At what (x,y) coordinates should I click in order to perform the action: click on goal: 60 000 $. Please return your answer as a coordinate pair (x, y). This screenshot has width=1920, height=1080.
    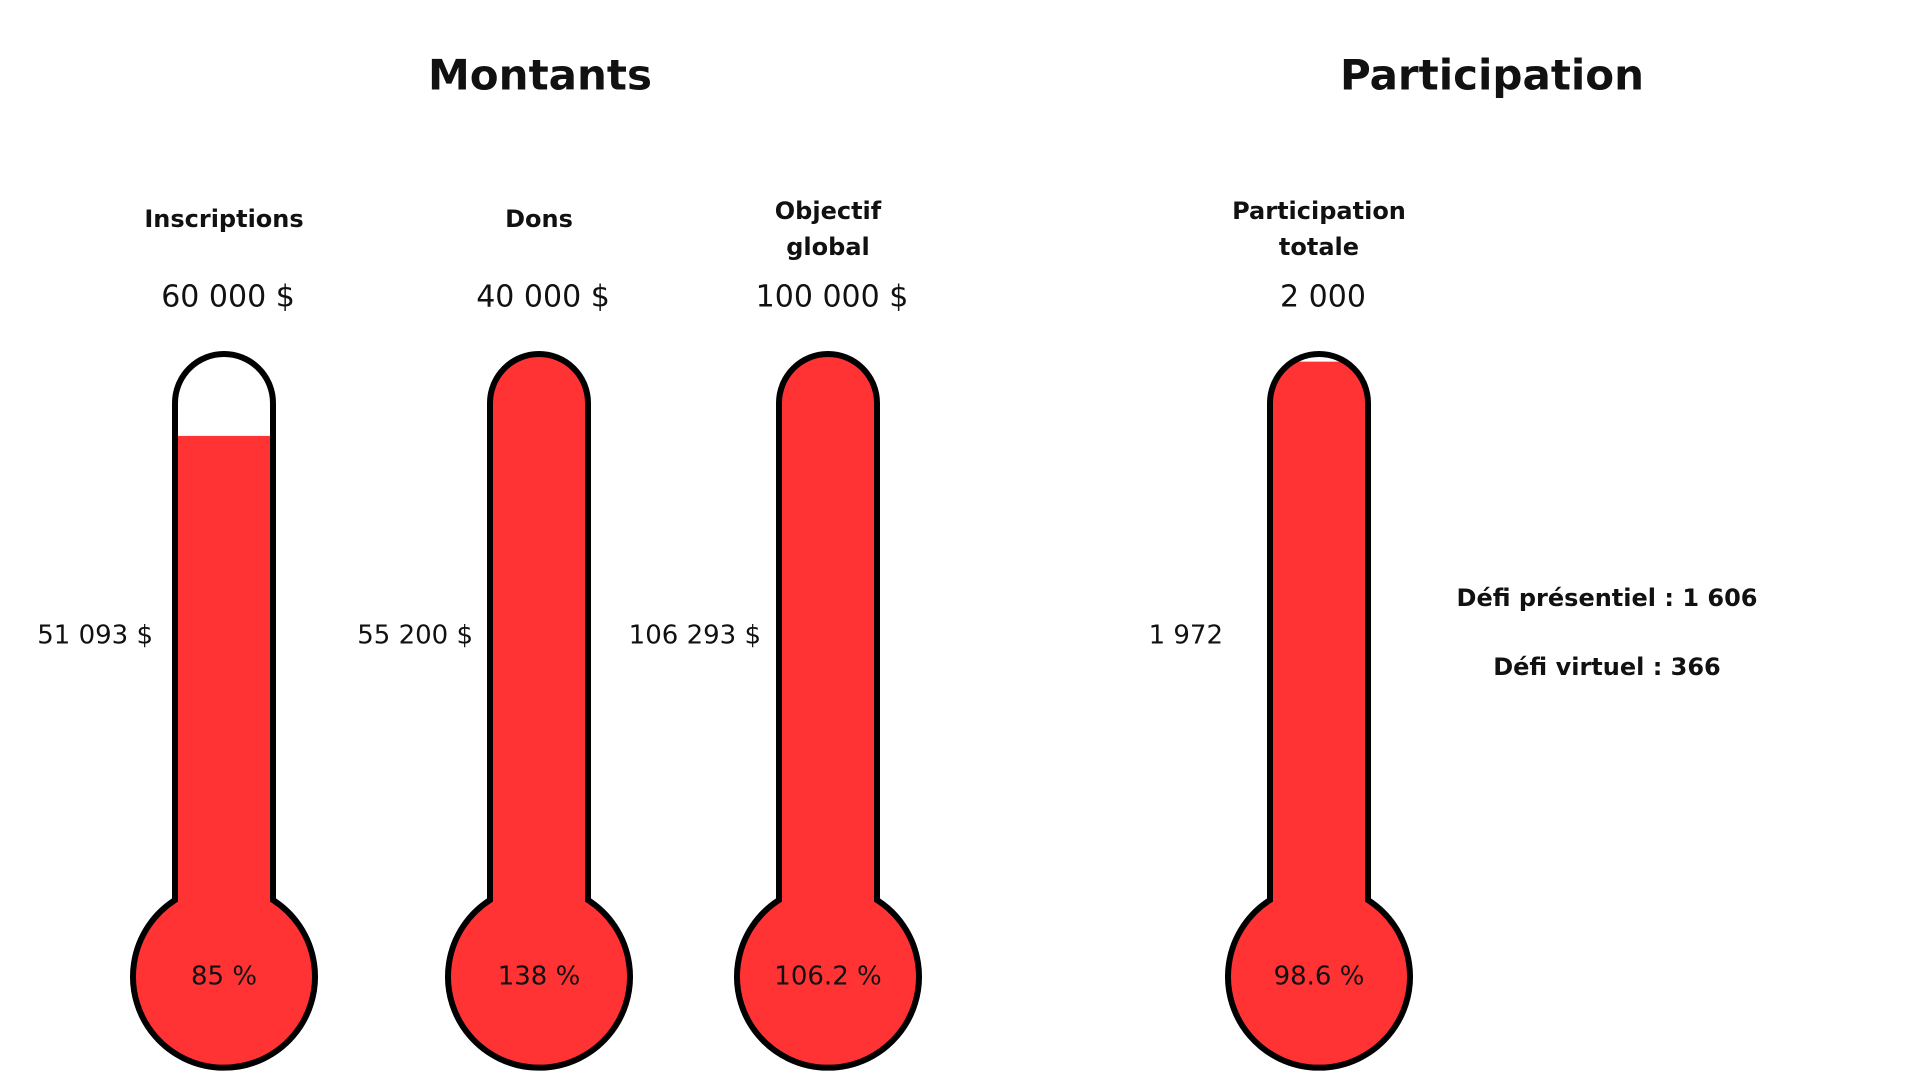
    Looking at the image, I should click on (228, 297).